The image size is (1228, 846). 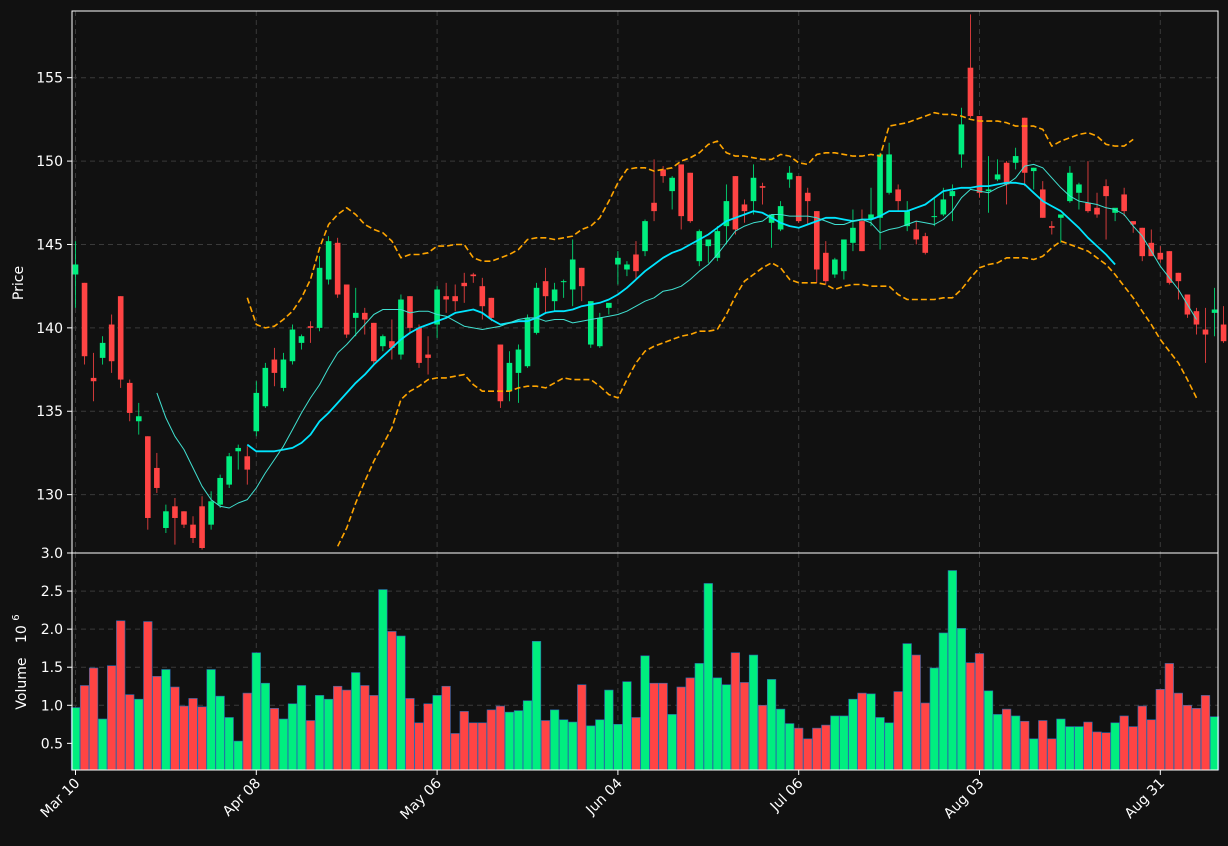 What do you see at coordinates (19, 283) in the screenshot?
I see `price-axis-label: Price` at bounding box center [19, 283].